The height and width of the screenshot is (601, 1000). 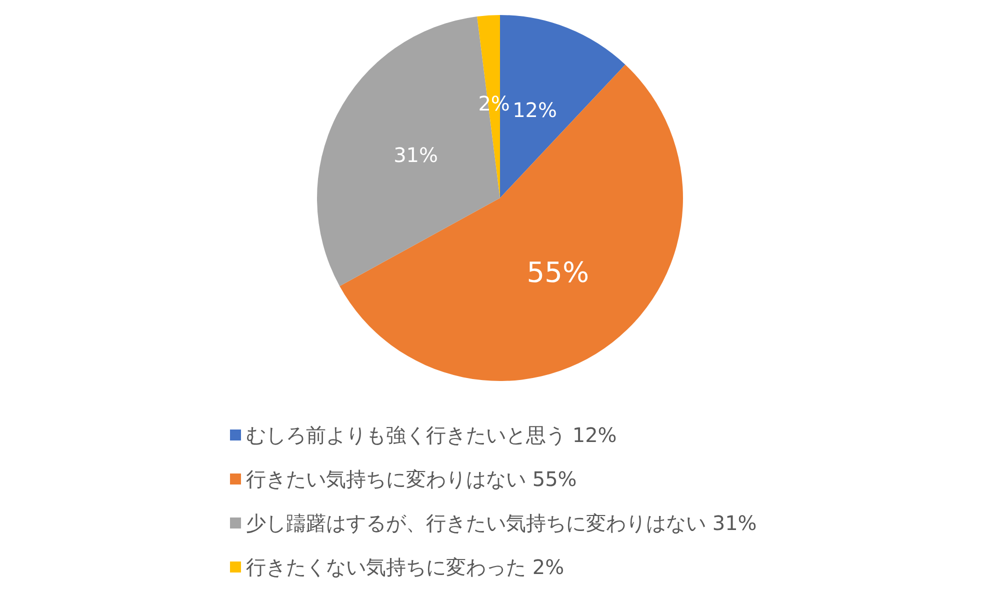 What do you see at coordinates (535, 110) in the screenshot?
I see `data-label: 12%` at bounding box center [535, 110].